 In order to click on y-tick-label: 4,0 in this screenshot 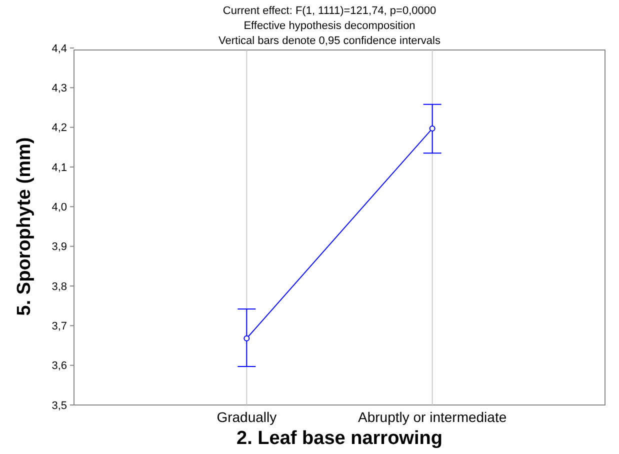, I will do `click(59, 208)`.